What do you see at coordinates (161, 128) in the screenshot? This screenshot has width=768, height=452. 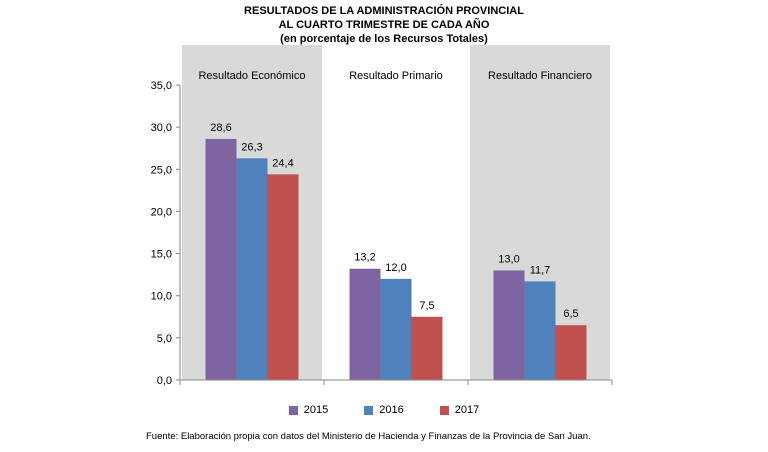 I see `y-tick-label: 30,0` at bounding box center [161, 128].